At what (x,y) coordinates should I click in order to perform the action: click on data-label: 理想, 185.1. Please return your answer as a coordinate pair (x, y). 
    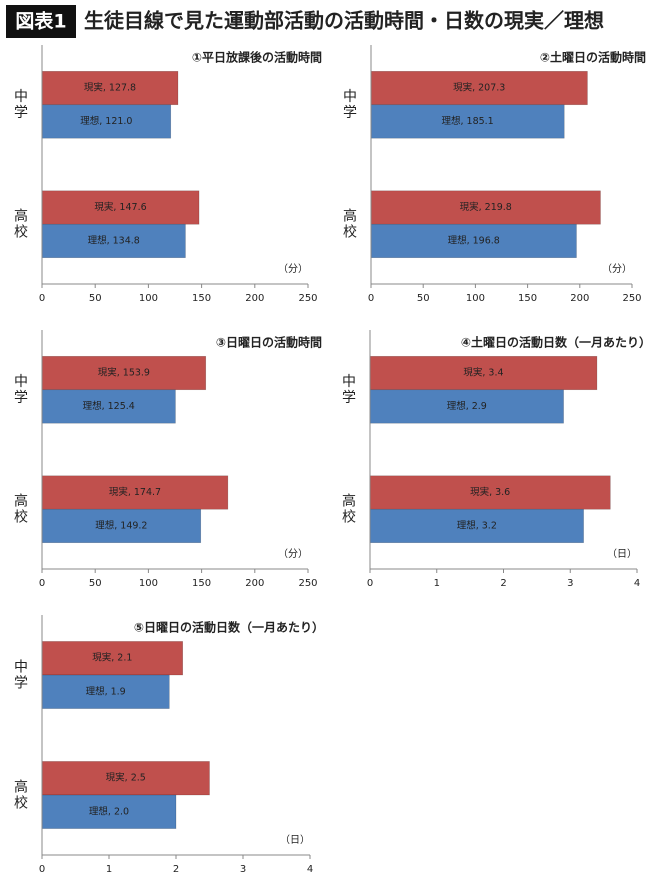
    Looking at the image, I should click on (467, 121).